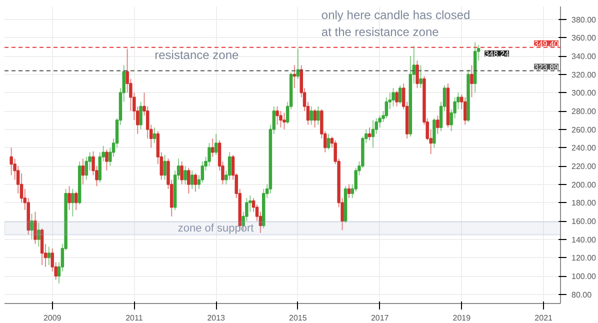 Image resolution: width=598 pixels, height=323 pixels. What do you see at coordinates (584, 258) in the screenshot?
I see `y-tick-label: 120.00` at bounding box center [584, 258].